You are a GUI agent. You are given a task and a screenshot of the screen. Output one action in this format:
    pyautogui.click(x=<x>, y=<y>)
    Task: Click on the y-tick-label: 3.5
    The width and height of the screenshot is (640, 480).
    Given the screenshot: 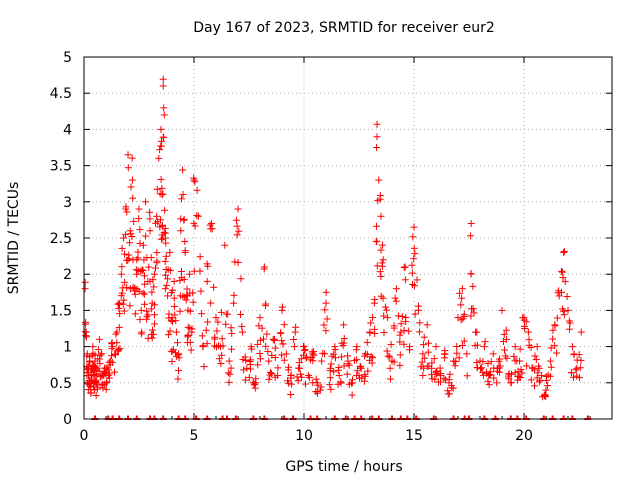 What is the action you would take?
    pyautogui.click(x=61, y=167)
    